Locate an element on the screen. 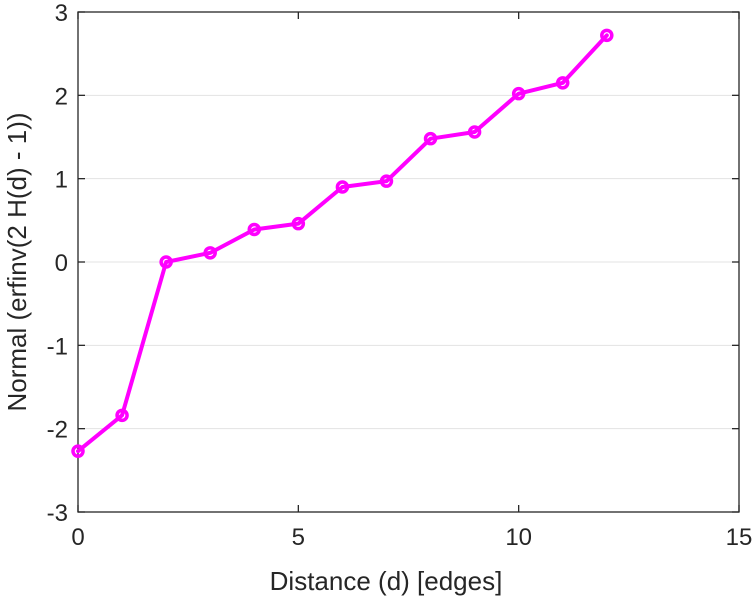 The image size is (753, 600). y-tick-label: -3 is located at coordinates (57, 513).